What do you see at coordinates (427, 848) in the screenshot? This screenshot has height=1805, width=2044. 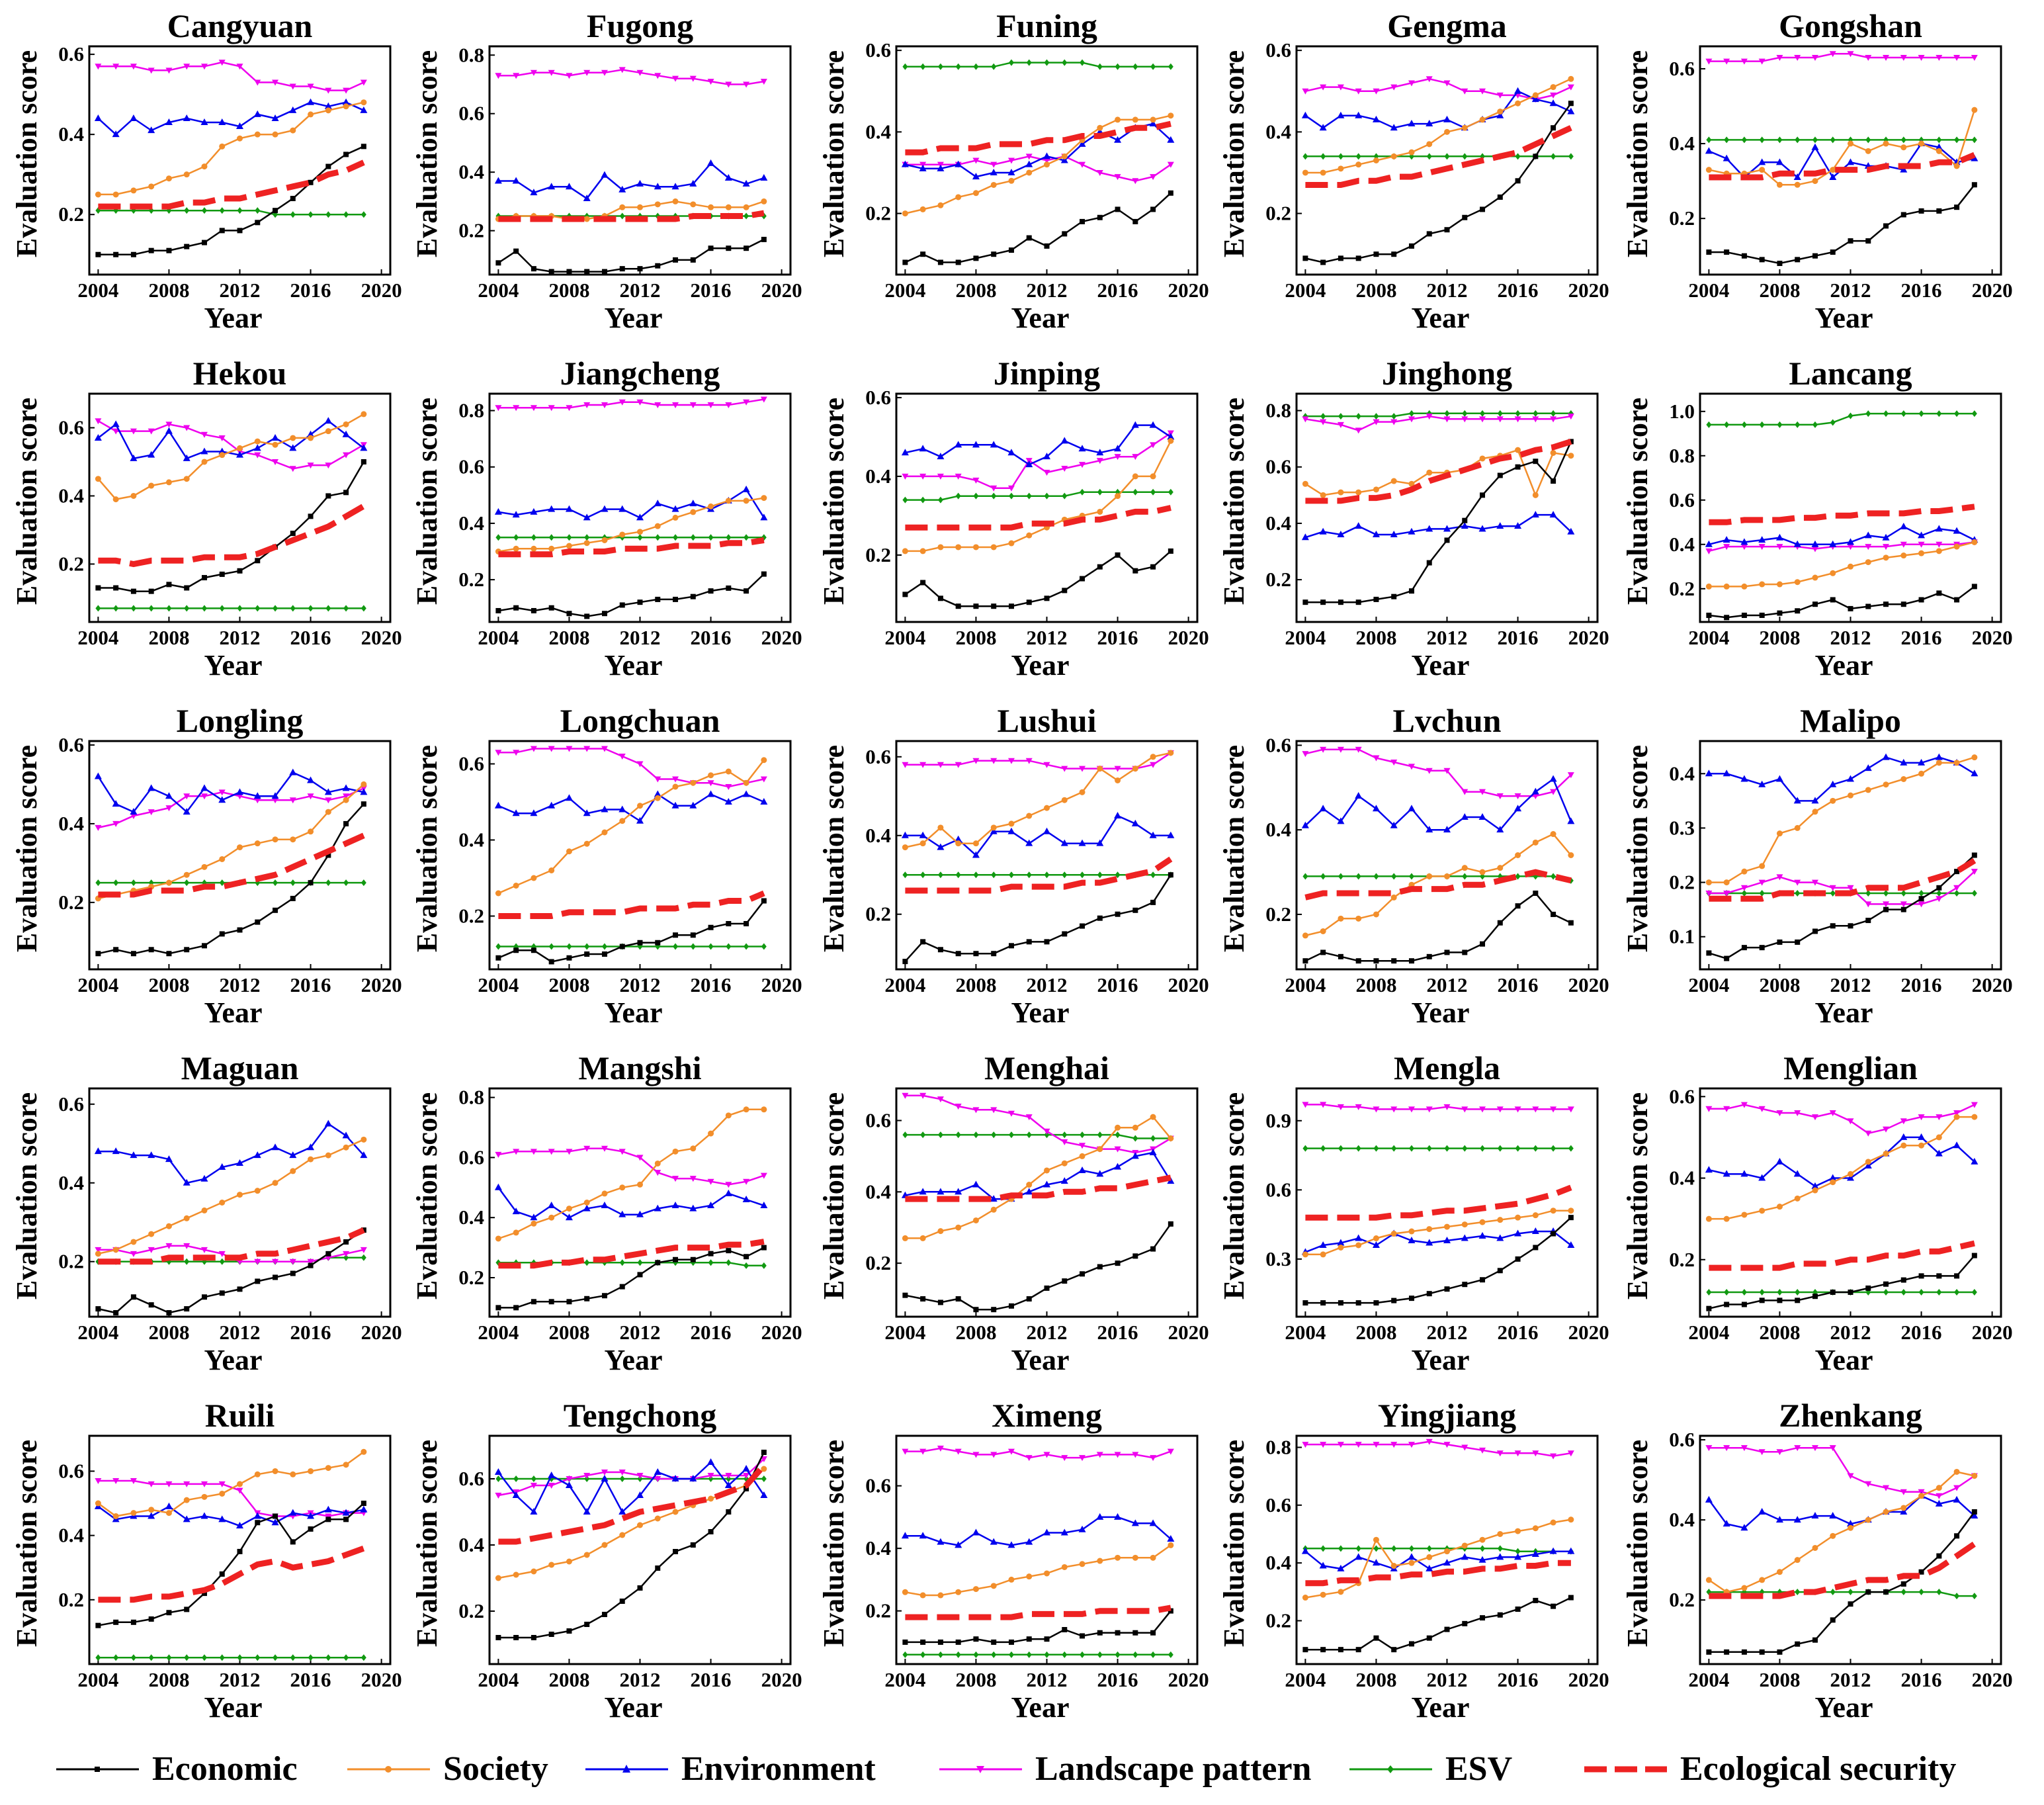 I see `y-axis-label: Evaluation score` at bounding box center [427, 848].